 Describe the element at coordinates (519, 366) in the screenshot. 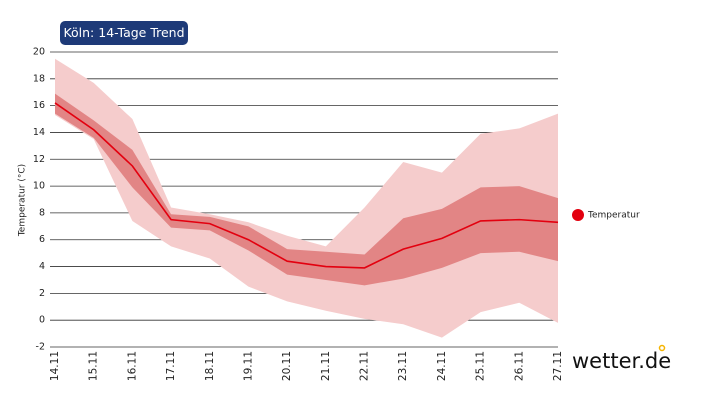

I see `x-tick-label: 26.11` at that location.